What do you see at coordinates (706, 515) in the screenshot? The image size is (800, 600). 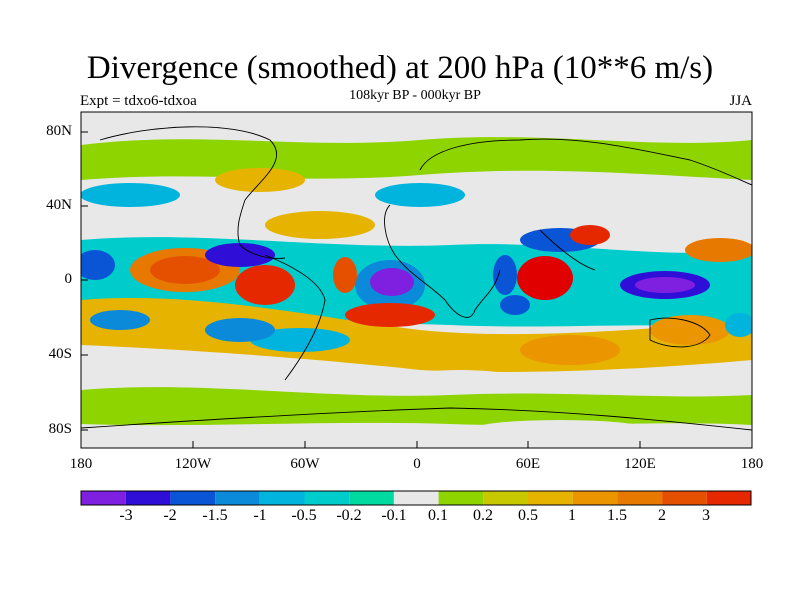 I see `colorbar-label: 3` at bounding box center [706, 515].